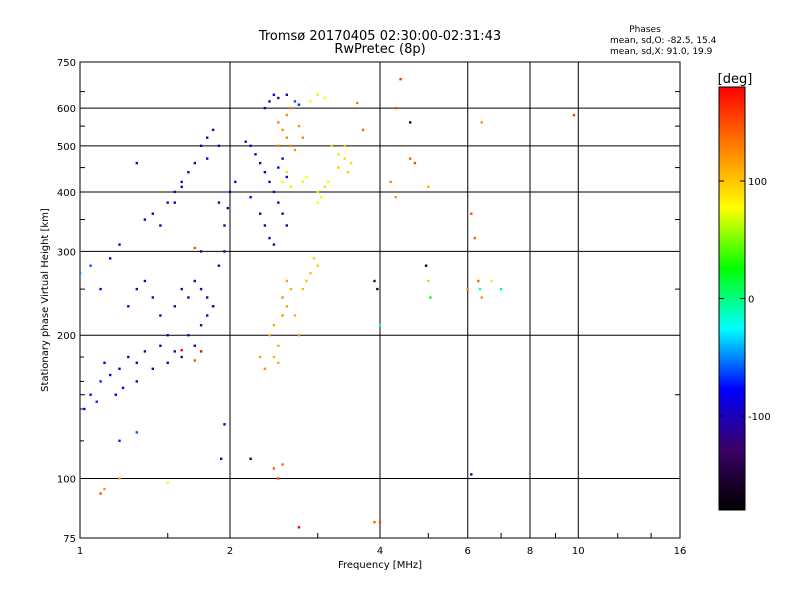 The height and width of the screenshot is (600, 800). Describe the element at coordinates (66, 193) in the screenshot. I see `y-tick-label: 400` at that location.